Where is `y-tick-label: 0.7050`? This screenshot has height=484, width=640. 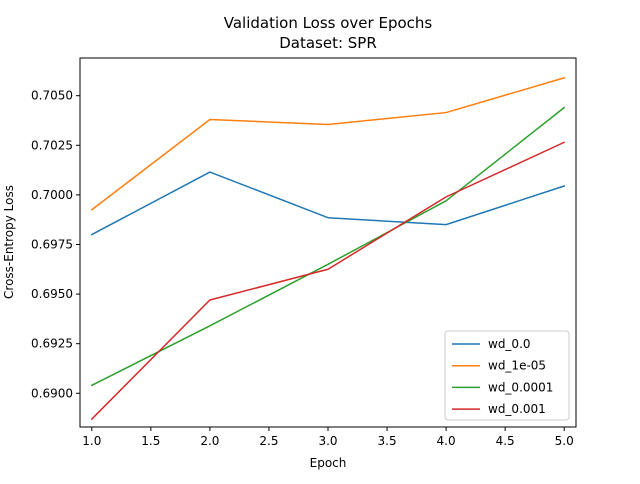 y-tick-label: 0.7050 is located at coordinates (52, 96).